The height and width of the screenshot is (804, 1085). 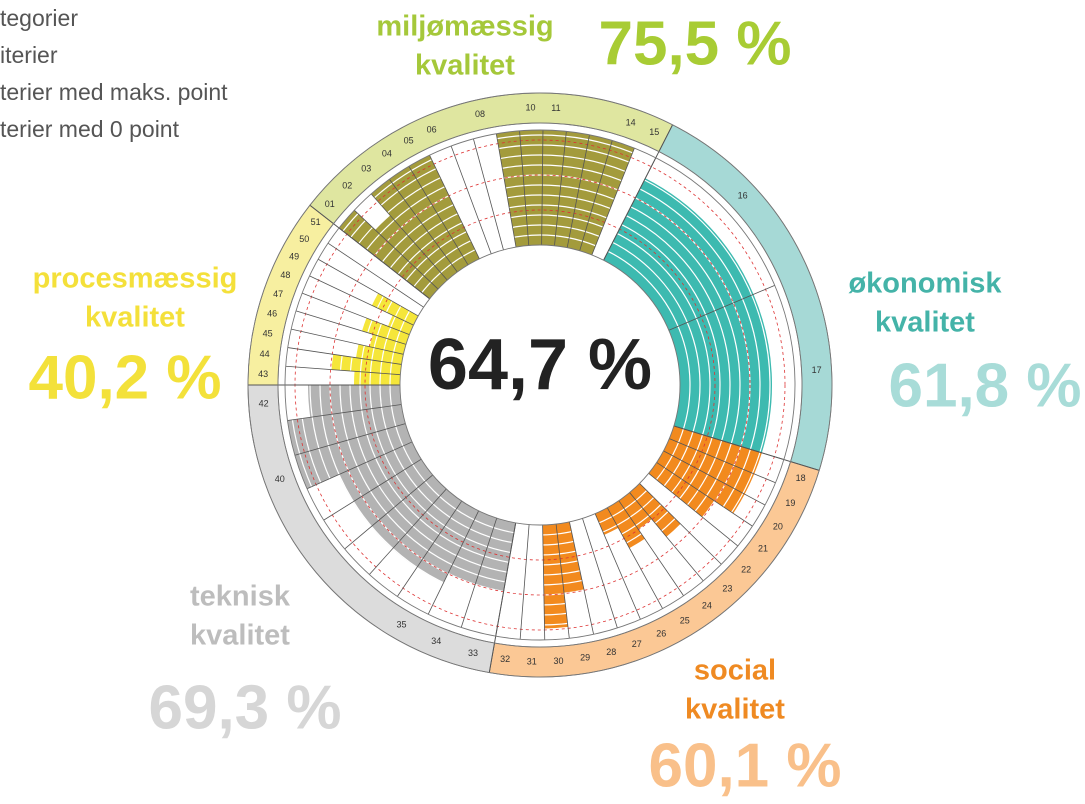 What do you see at coordinates (90, 129) in the screenshot?
I see `legend-text: terier med 0 point` at bounding box center [90, 129].